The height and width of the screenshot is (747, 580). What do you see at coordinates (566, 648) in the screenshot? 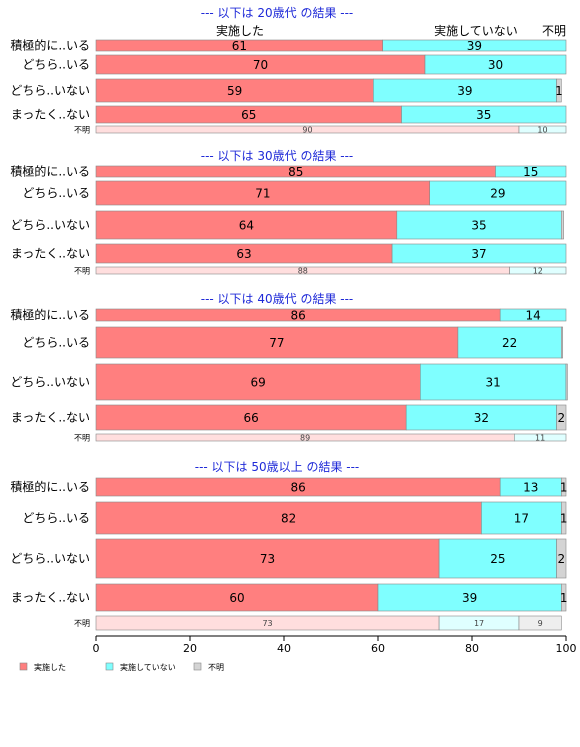
I see `x-tick-label: 100` at bounding box center [566, 648].